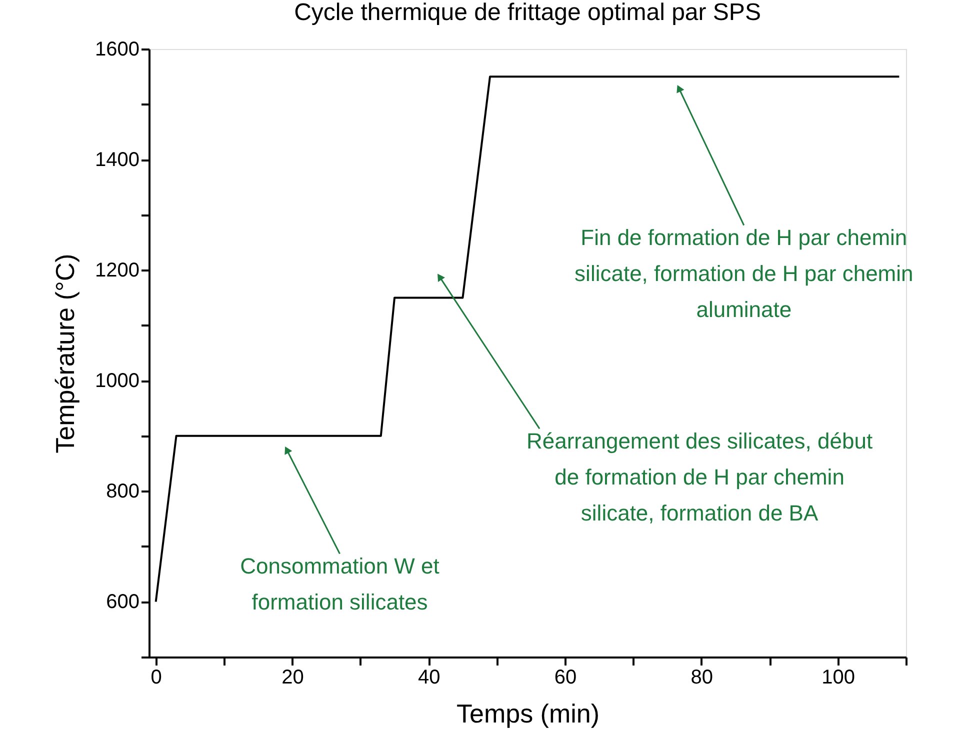  What do you see at coordinates (123, 602) in the screenshot?
I see `y-tick-label: 600` at bounding box center [123, 602].